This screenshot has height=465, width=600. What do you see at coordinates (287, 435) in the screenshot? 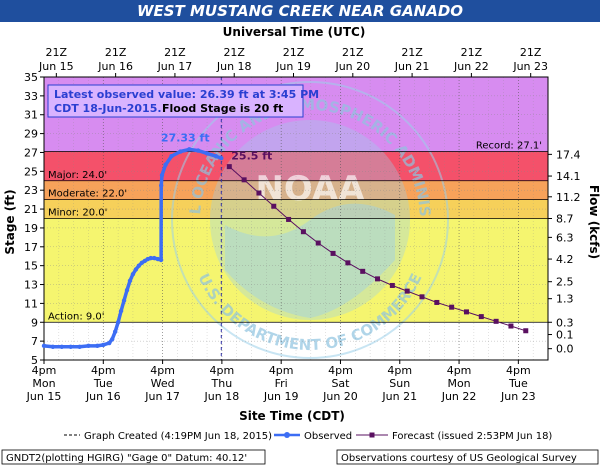
I see `legend-observed-marker` at bounding box center [287, 435].